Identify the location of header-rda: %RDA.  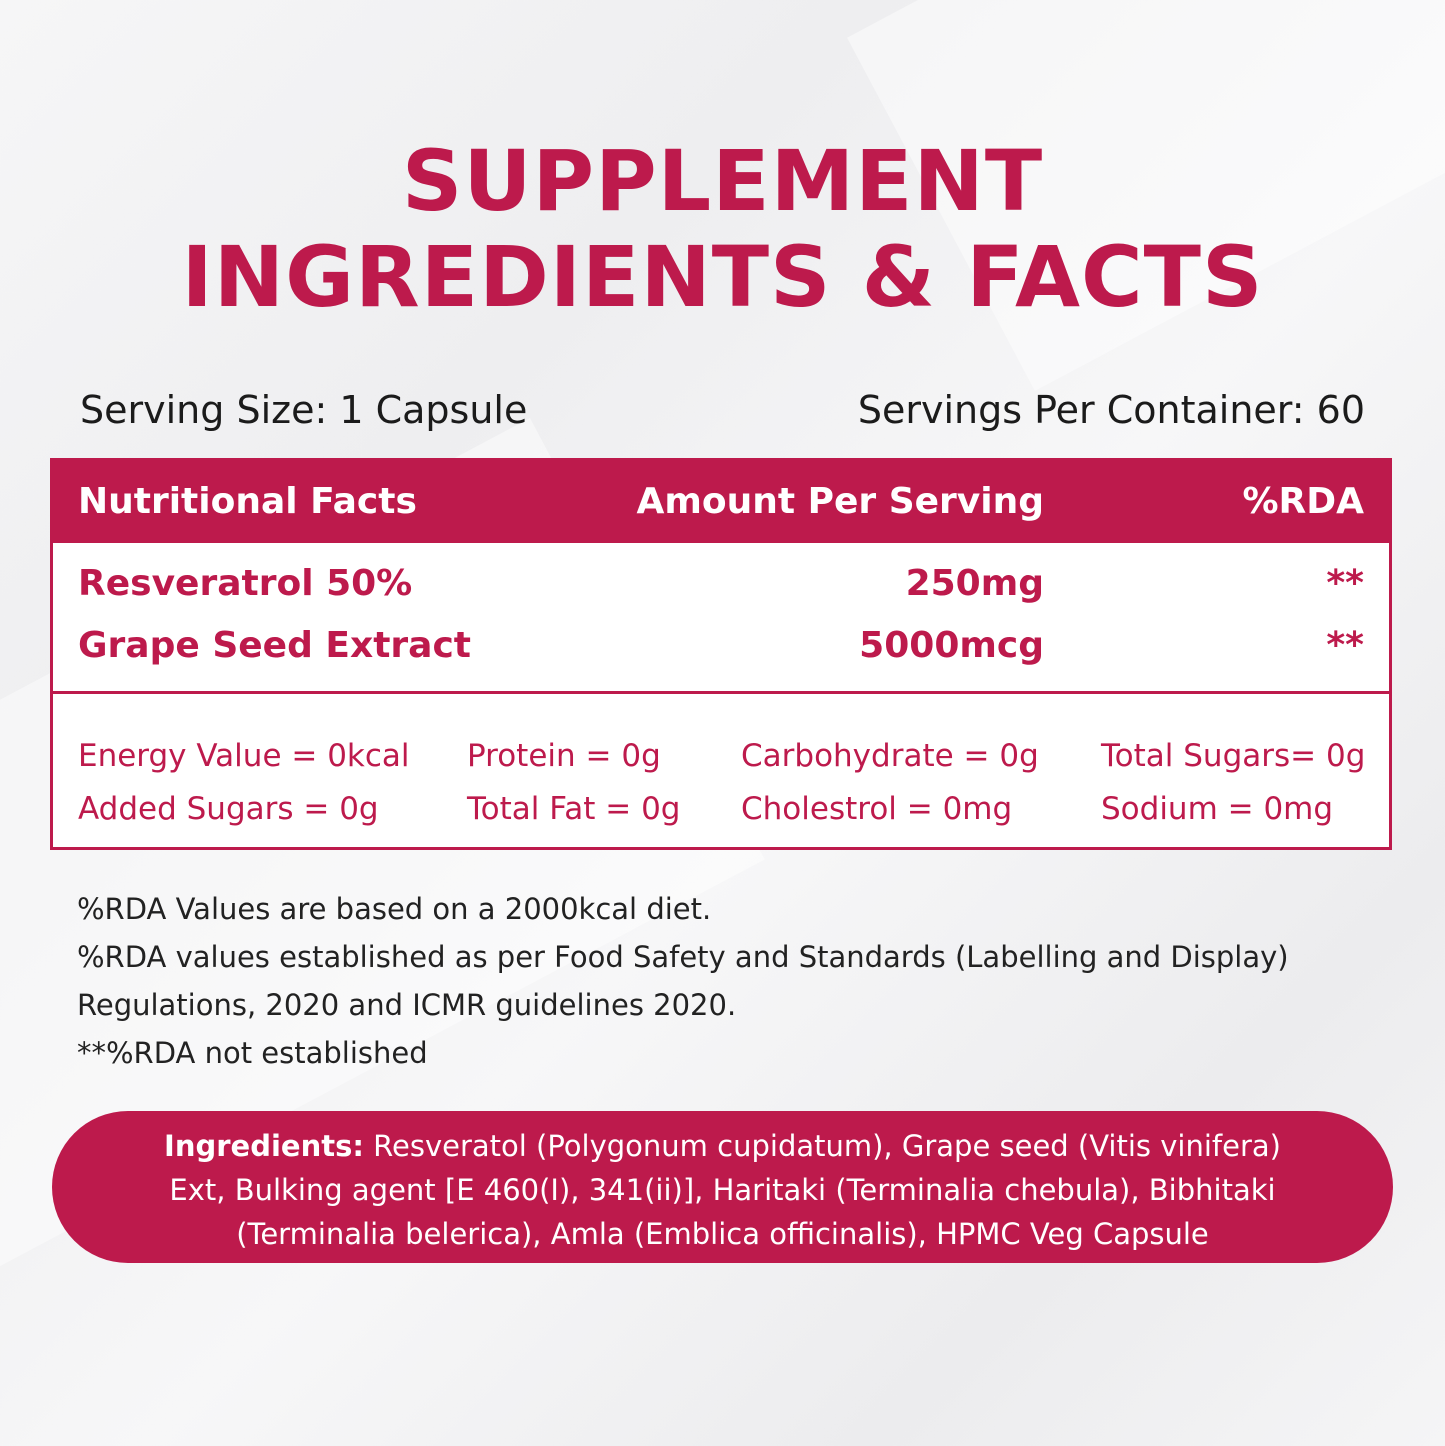
(1303, 501).